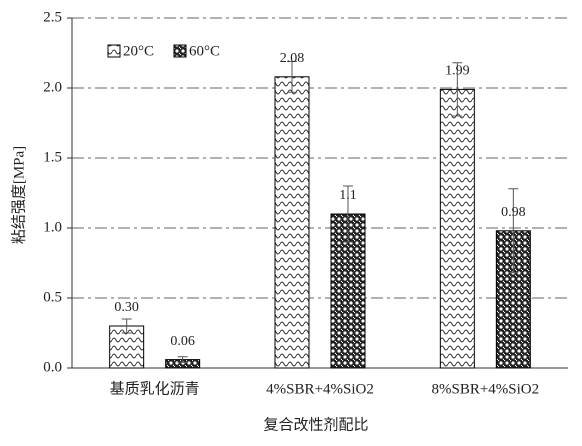 Image resolution: width=582 pixels, height=446 pixels. What do you see at coordinates (52, 367) in the screenshot?
I see `y-tick-label: 0.0` at bounding box center [52, 367].